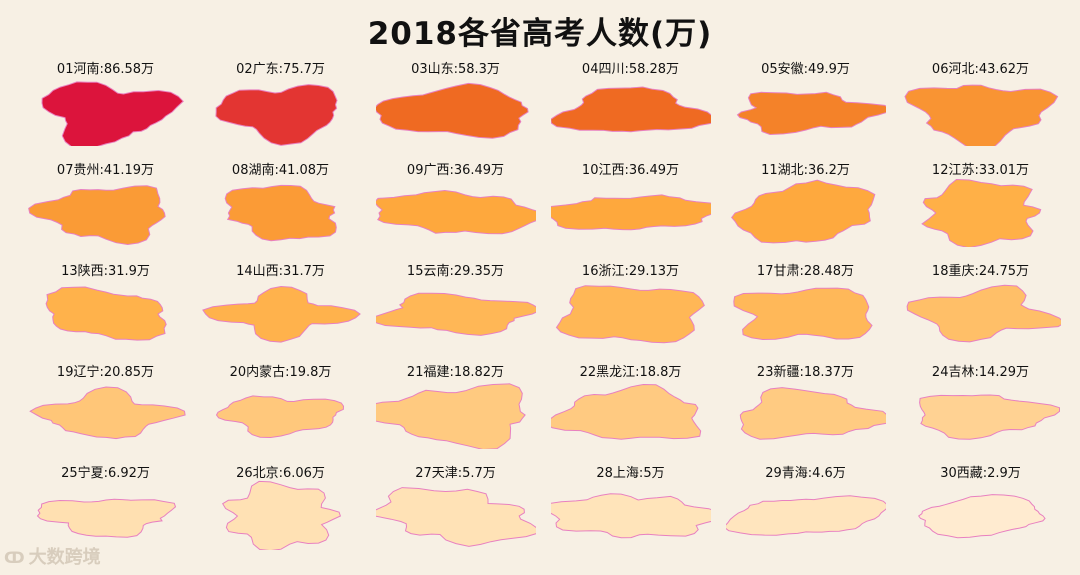 The image size is (1080, 575). What do you see at coordinates (630, 271) in the screenshot?
I see `province-label: 16浙江:29.13万` at bounding box center [630, 271].